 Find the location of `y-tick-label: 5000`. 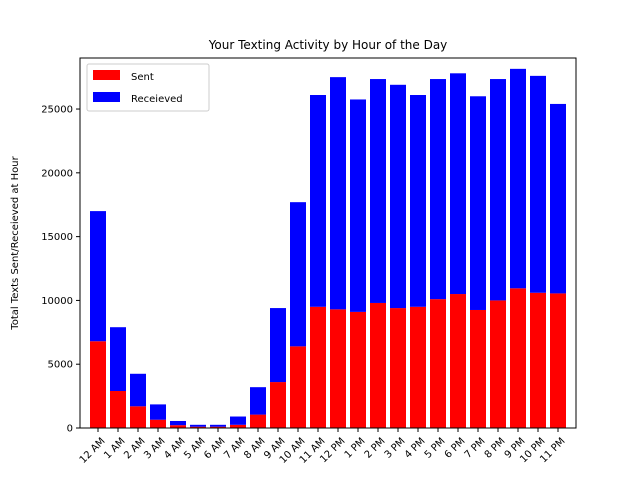

y-tick-label: 5000 is located at coordinates (60, 365).